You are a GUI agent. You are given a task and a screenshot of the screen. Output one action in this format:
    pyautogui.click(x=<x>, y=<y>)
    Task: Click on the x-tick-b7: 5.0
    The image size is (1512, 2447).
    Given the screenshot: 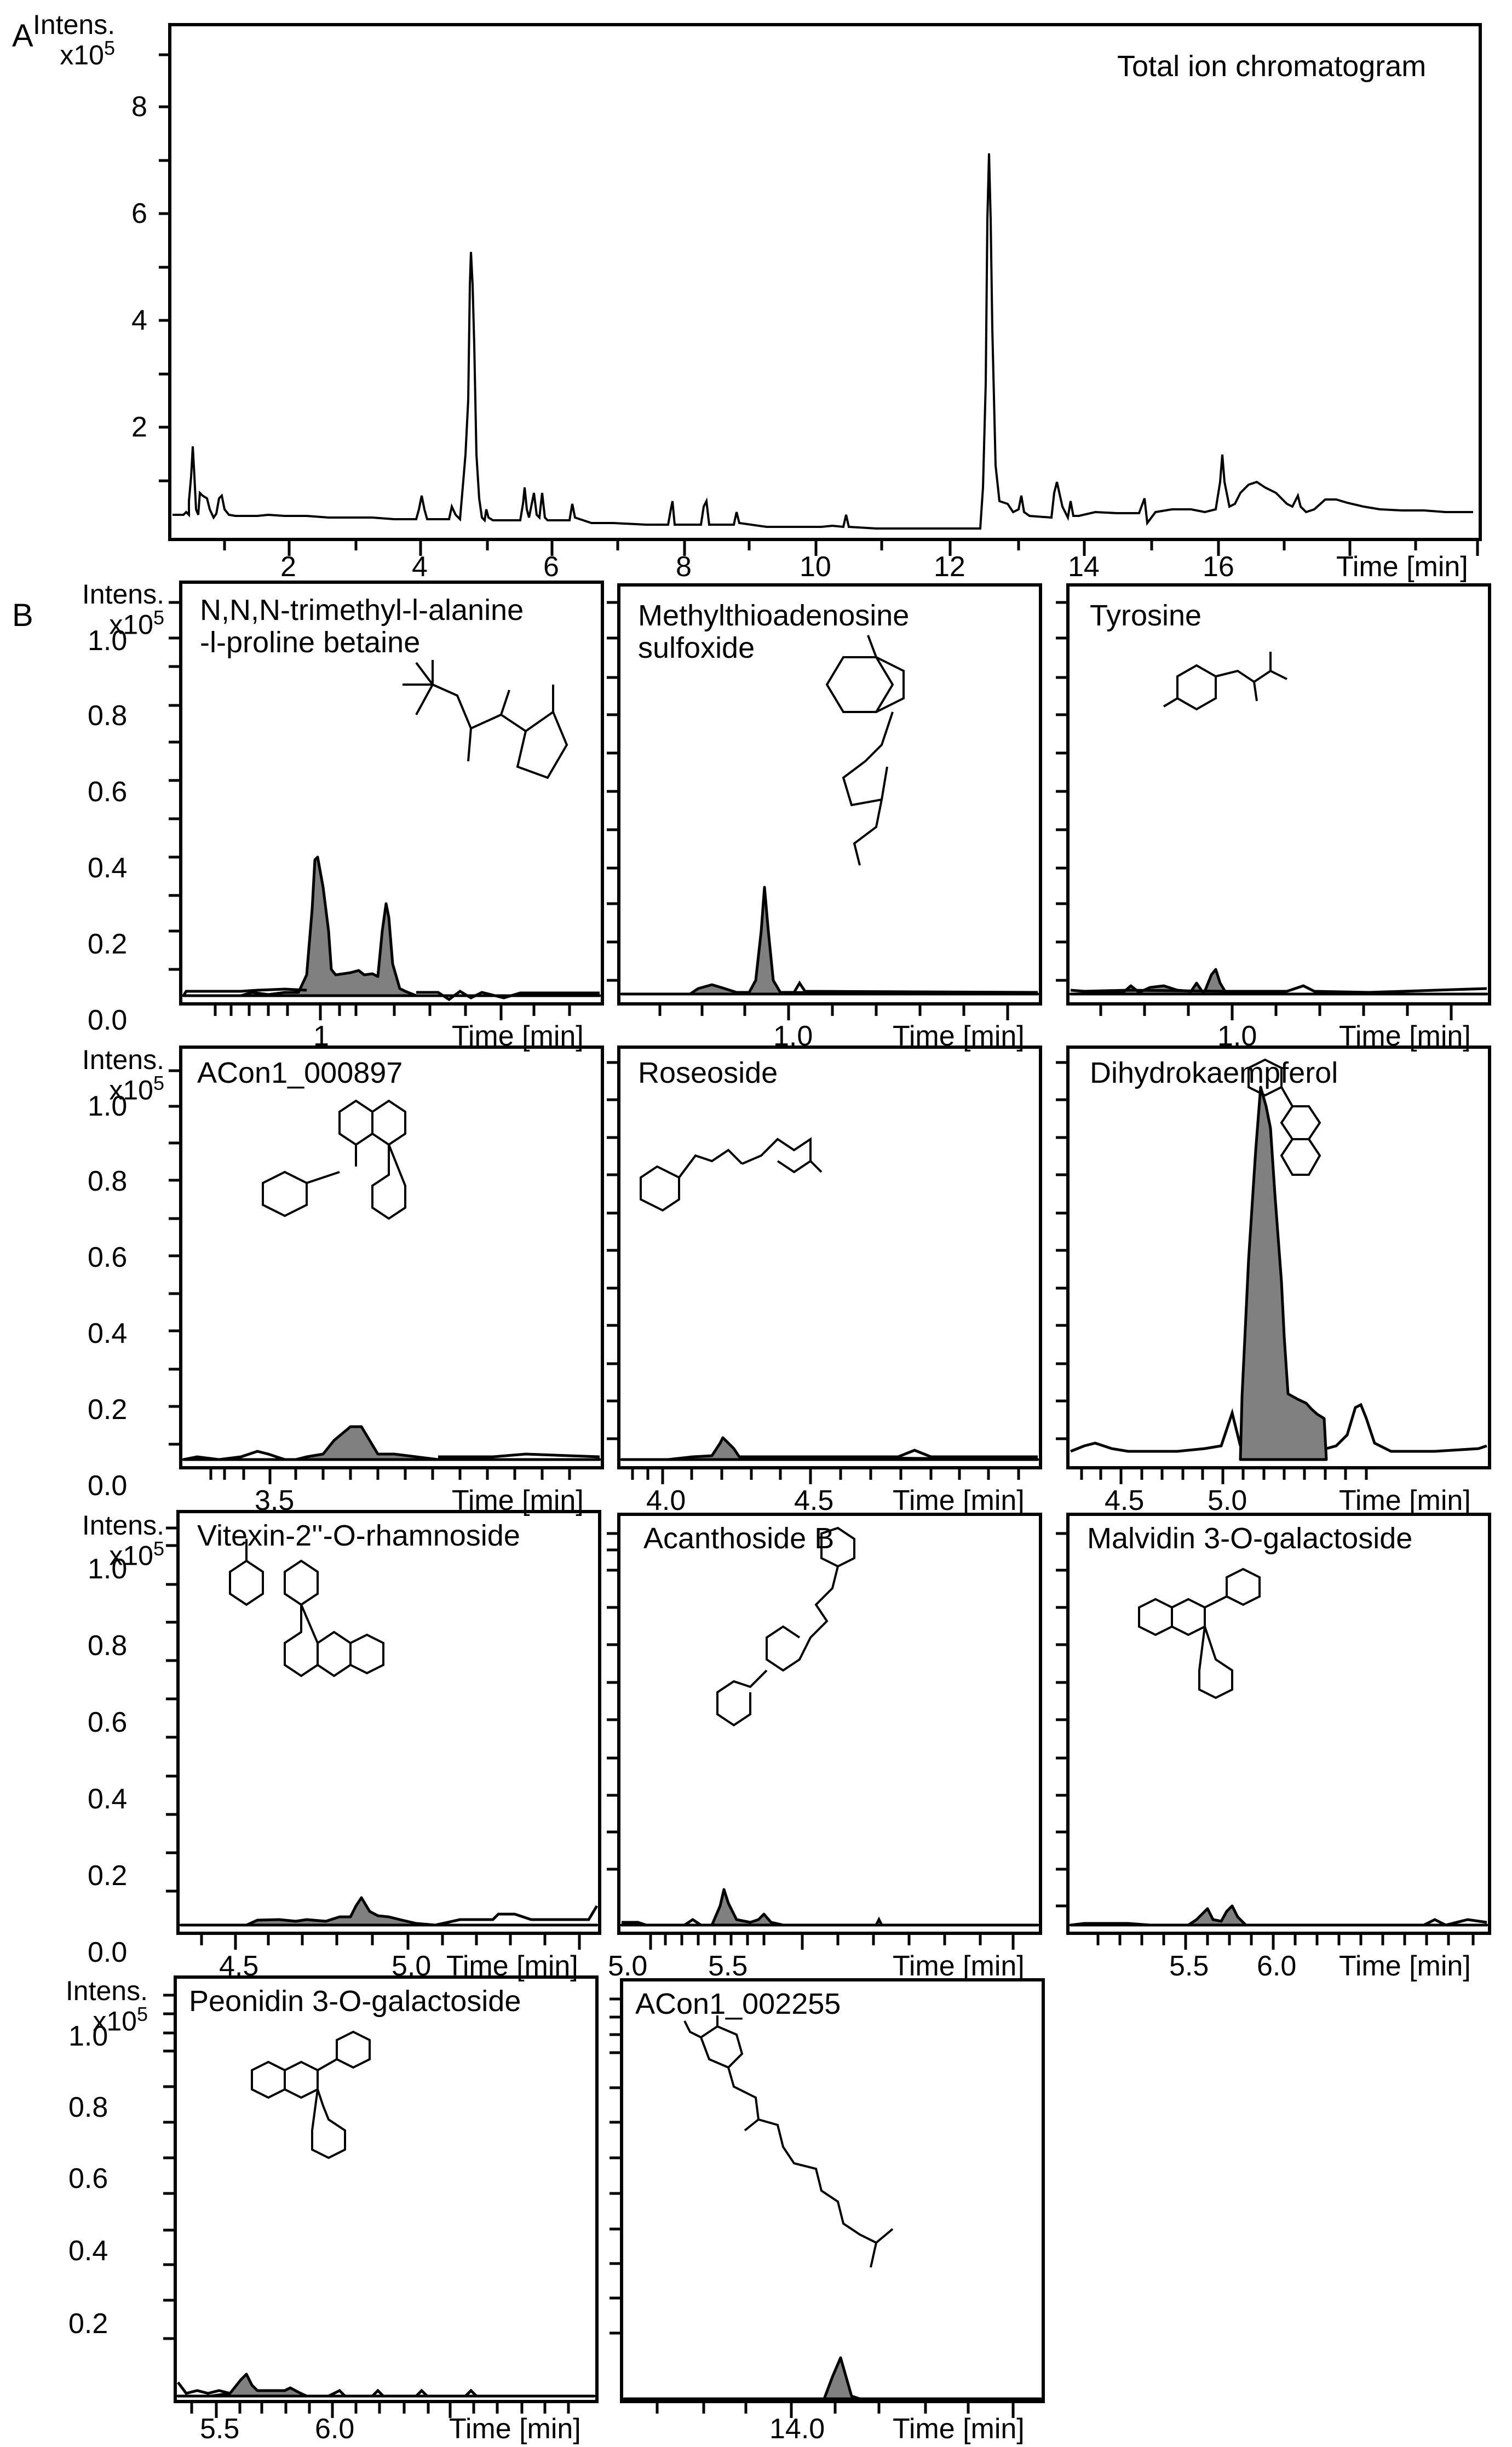 What is the action you would take?
    pyautogui.click(x=412, y=1966)
    